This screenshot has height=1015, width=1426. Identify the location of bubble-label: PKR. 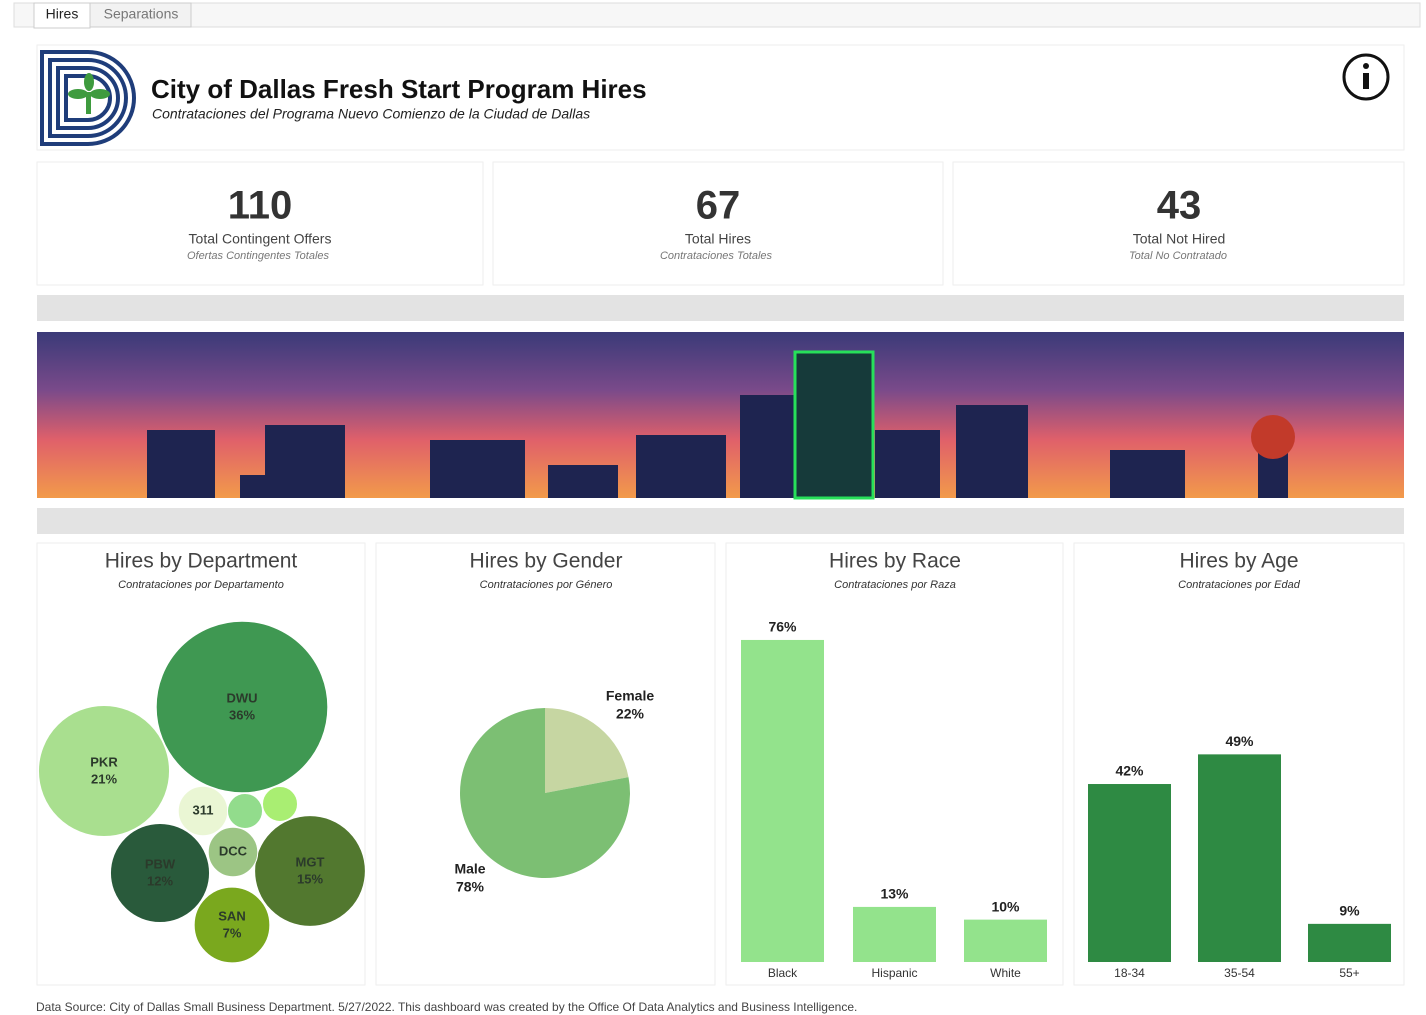
(104, 761).